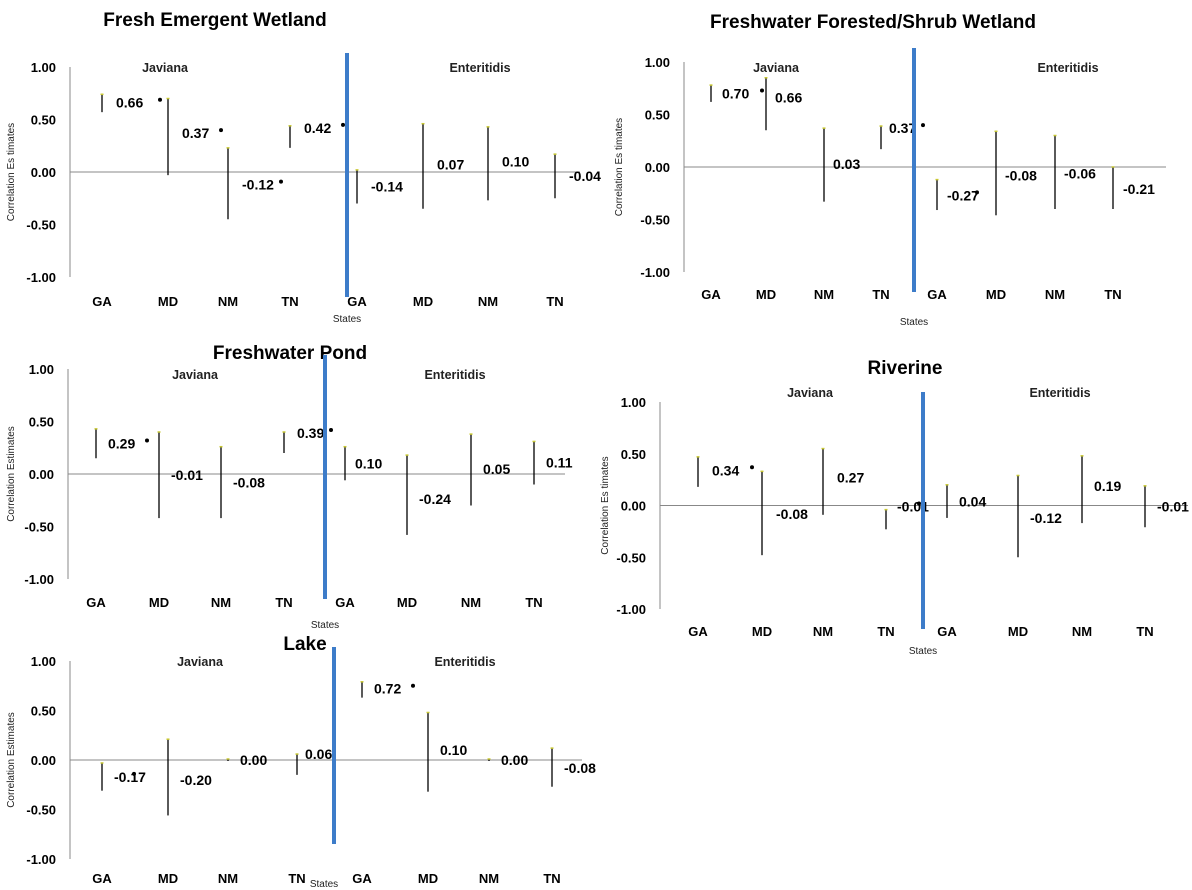 Image resolution: width=1192 pixels, height=890 pixels. What do you see at coordinates (196, 780) in the screenshot?
I see `data-label: -0.20` at bounding box center [196, 780].